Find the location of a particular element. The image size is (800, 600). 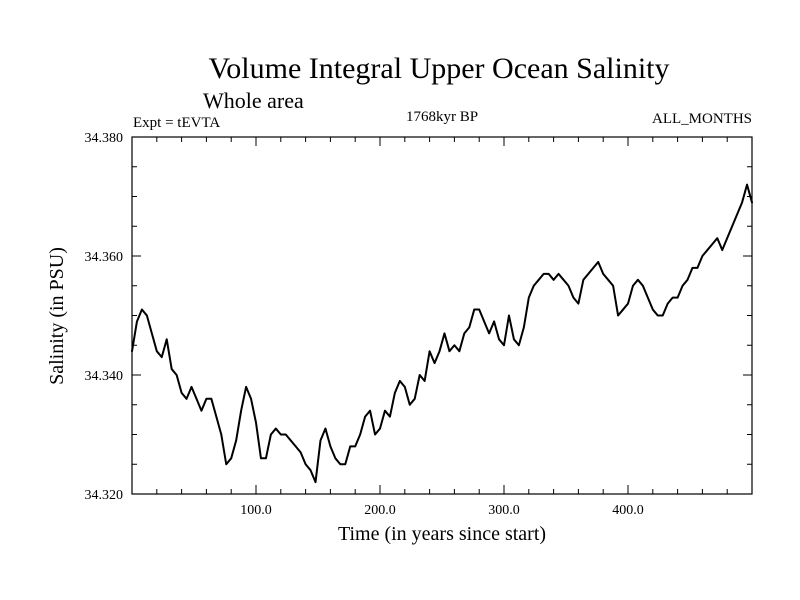

y-axis-label: Salinity (in PSU) is located at coordinates (57, 316).